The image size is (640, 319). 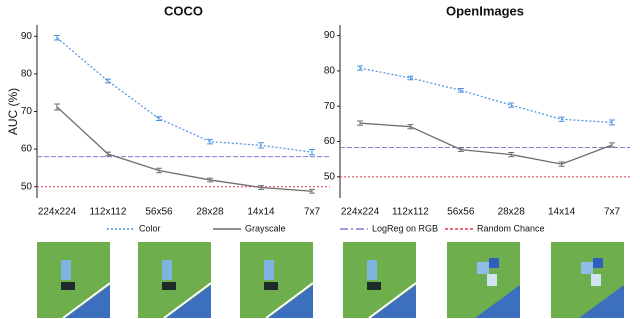 I want to click on legend-label: Random Chance, so click(x=511, y=228).